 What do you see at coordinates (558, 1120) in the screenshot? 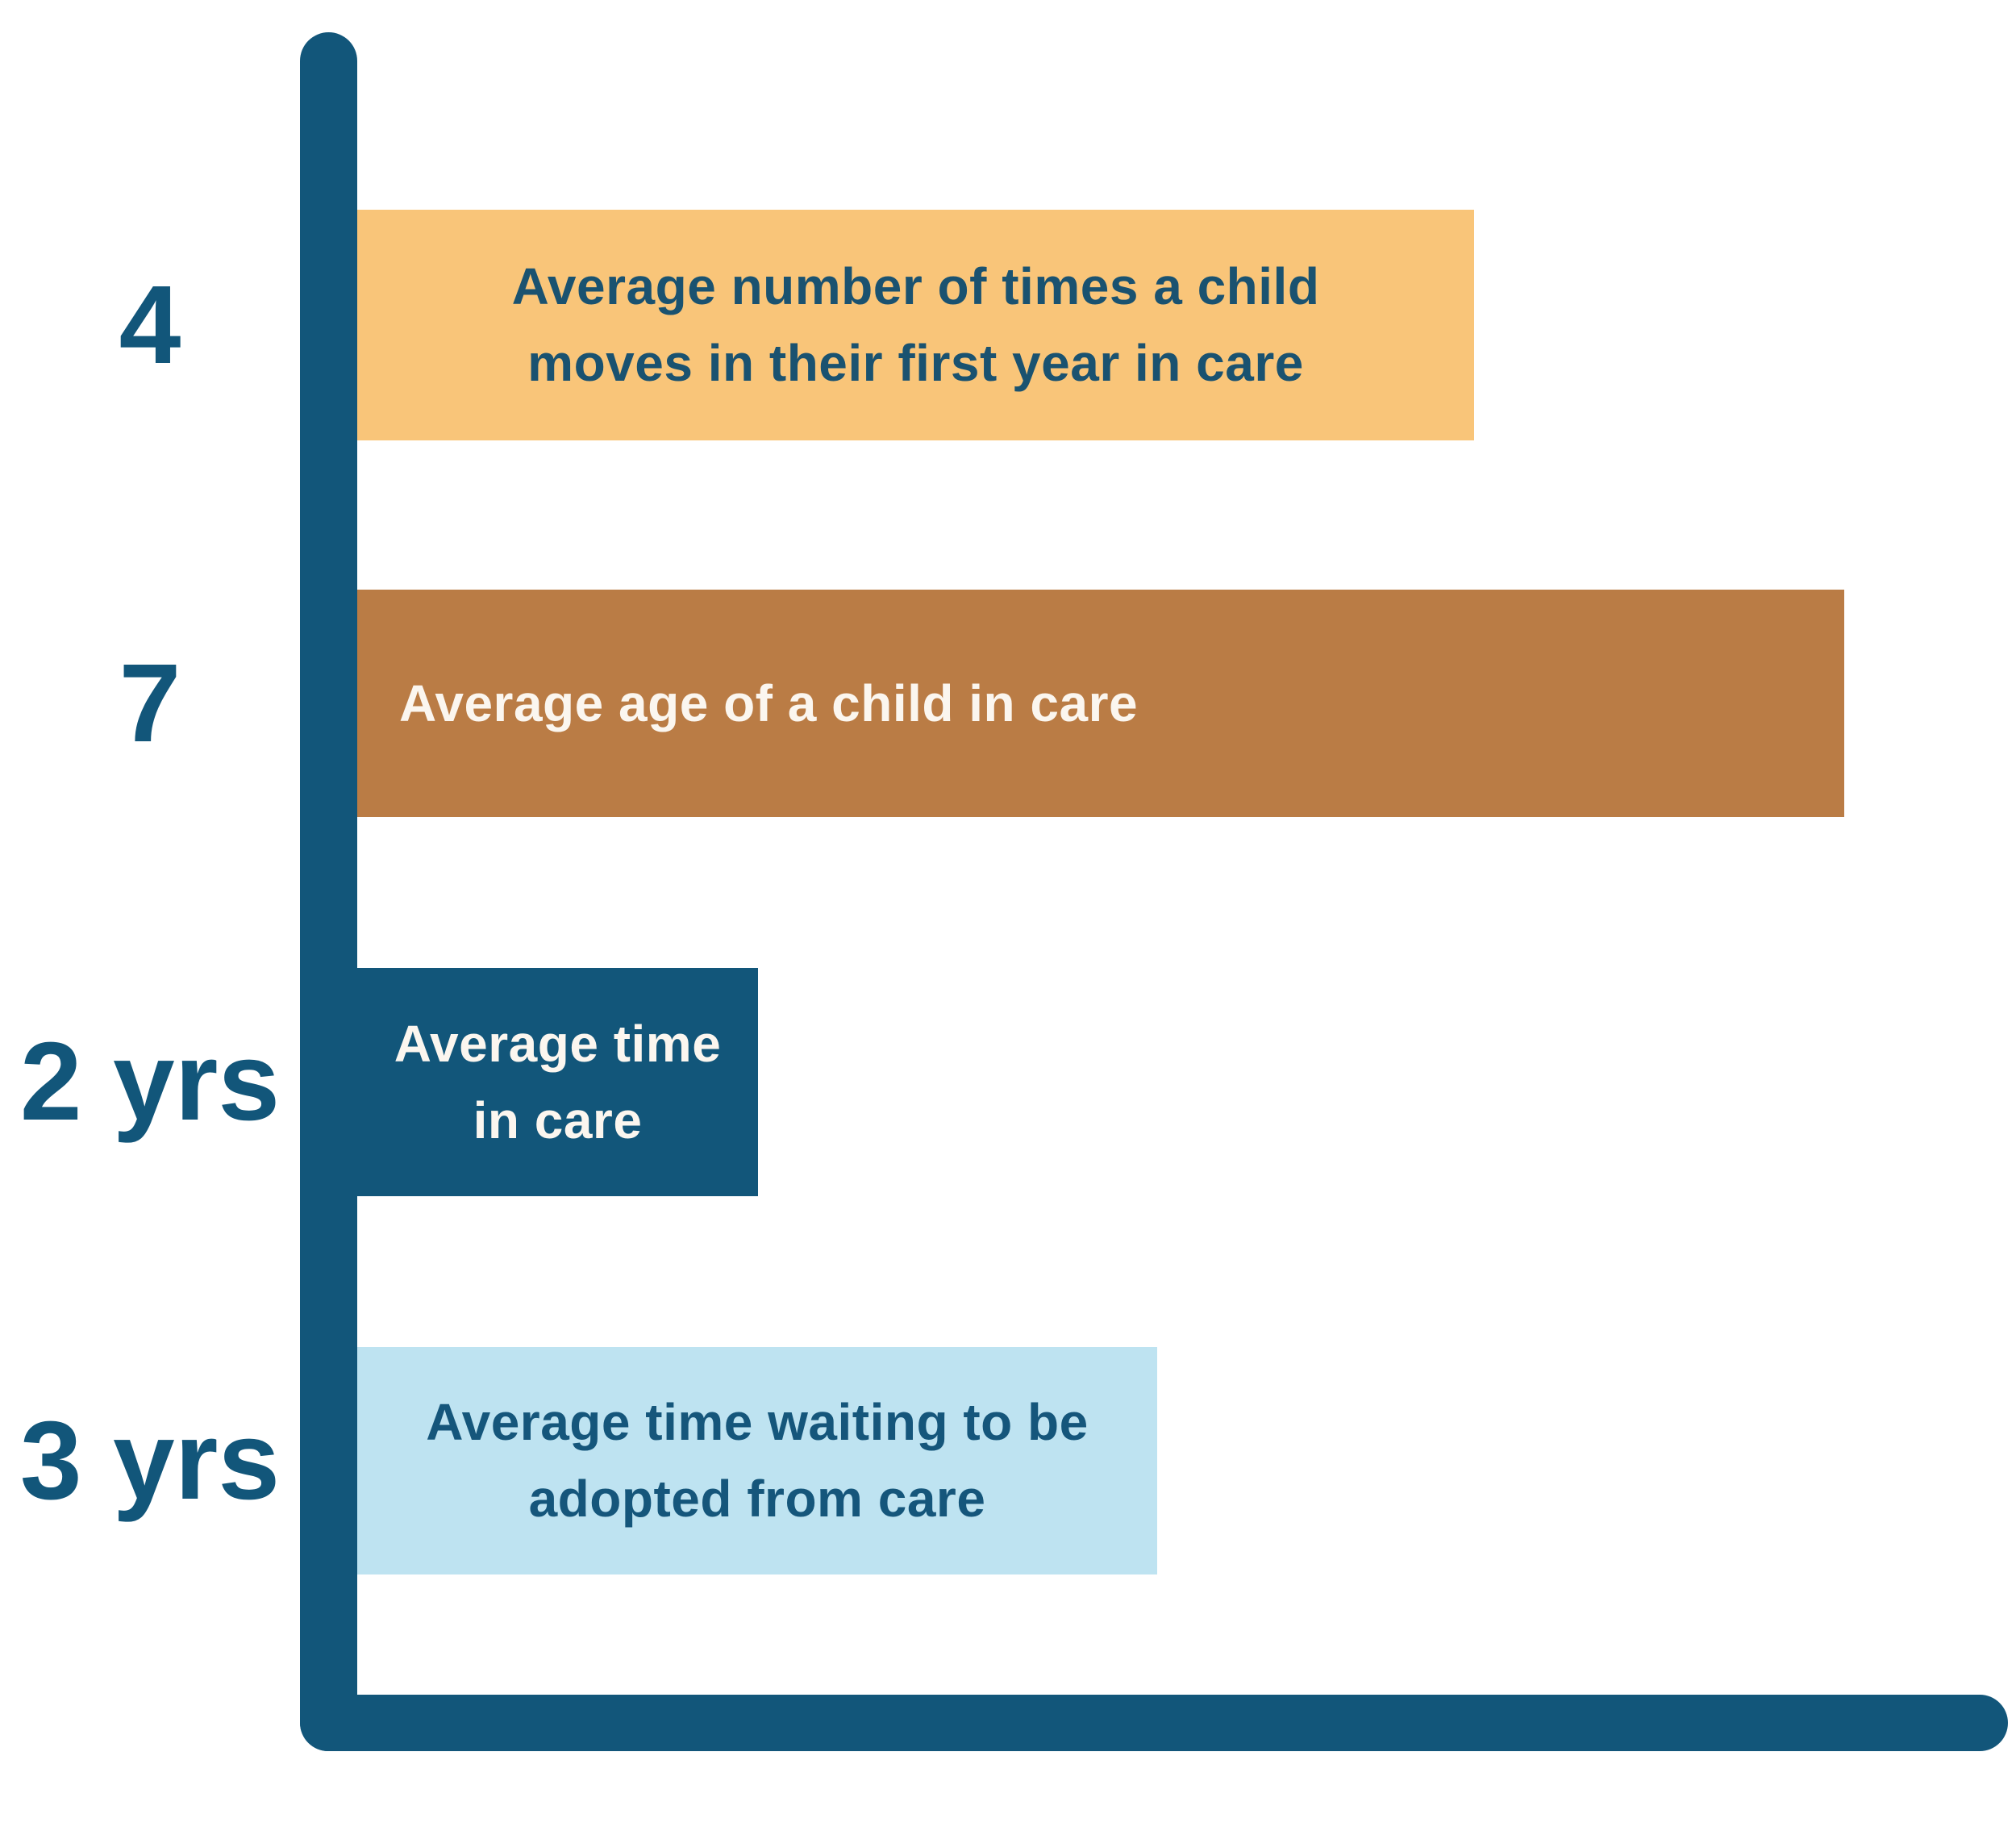
I see `bar-label-line: in care` at bounding box center [558, 1120].